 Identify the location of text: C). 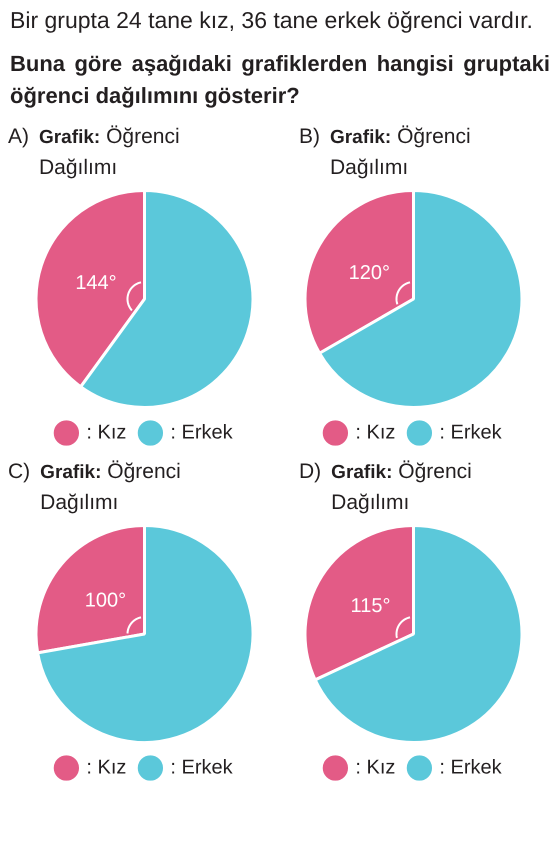
(19, 472).